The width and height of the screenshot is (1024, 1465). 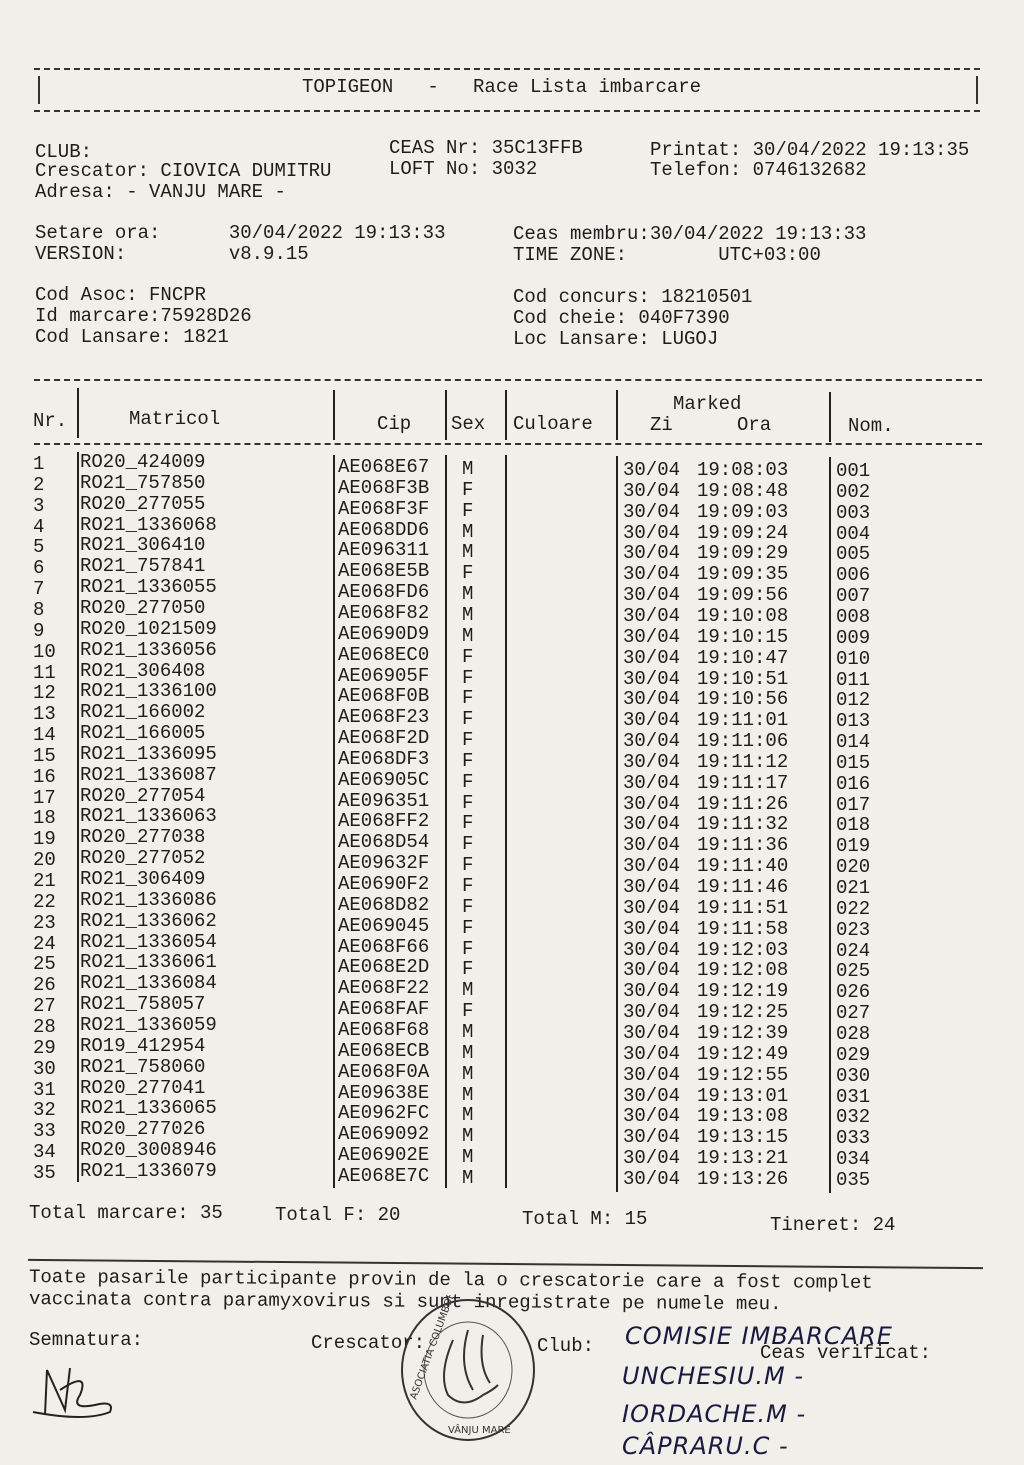 I want to click on handwritten-line: IORDACHE.M -, so click(x=714, y=1414).